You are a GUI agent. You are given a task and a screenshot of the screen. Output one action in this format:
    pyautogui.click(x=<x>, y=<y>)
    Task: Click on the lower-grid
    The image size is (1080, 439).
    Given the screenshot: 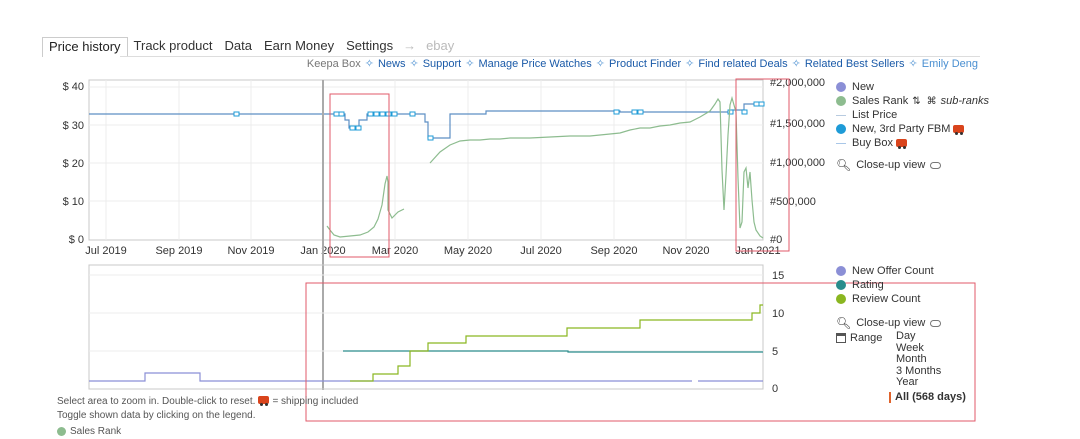 What is the action you would take?
    pyautogui.click(x=426, y=313)
    